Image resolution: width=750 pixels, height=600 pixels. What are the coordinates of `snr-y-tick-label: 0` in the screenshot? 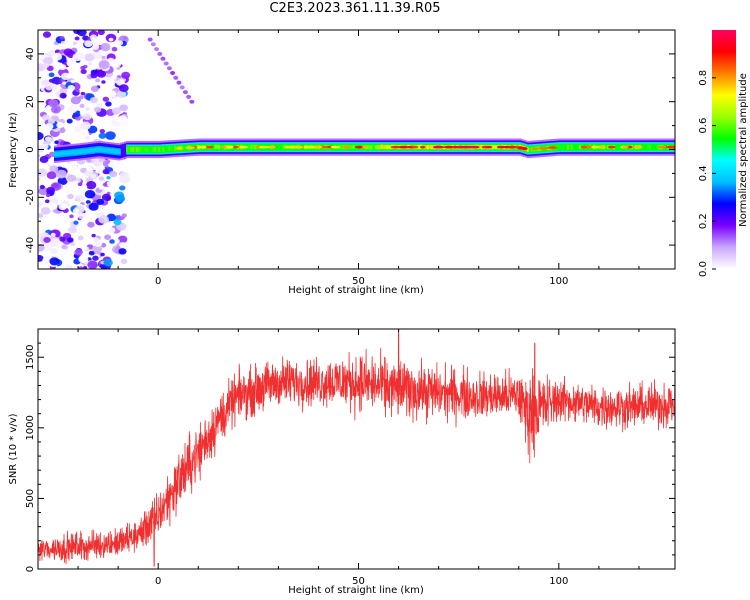 It's located at (30, 569).